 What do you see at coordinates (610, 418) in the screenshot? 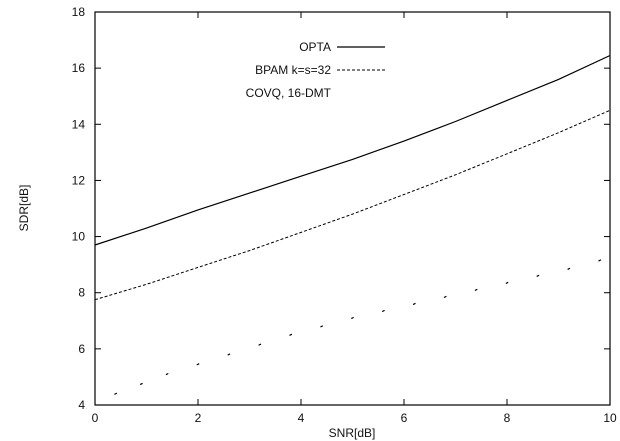
I see `x-tick-label: 10` at bounding box center [610, 418].